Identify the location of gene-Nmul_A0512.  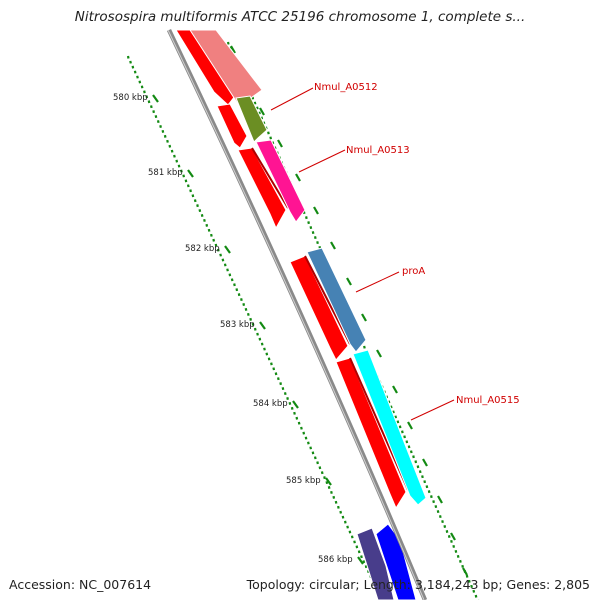
(226, 67).